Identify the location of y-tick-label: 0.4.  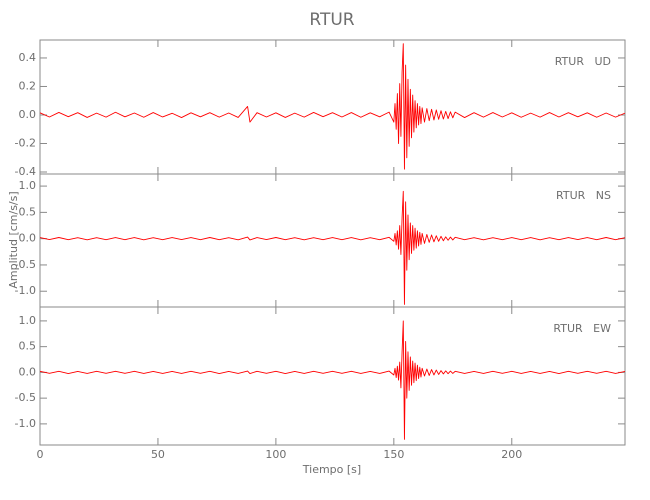
(28, 57).